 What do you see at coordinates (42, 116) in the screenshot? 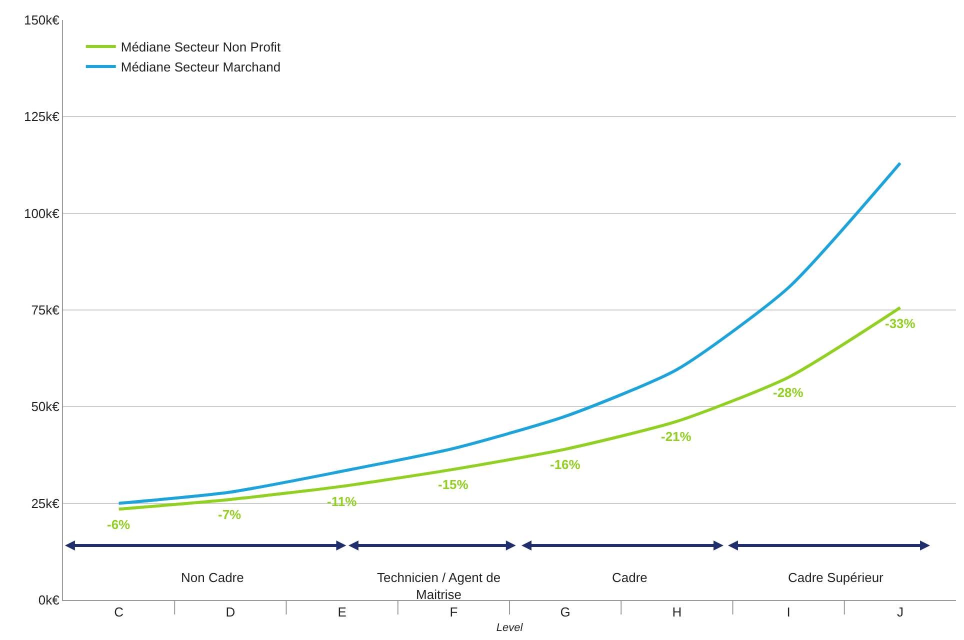
I see `y-tick-label: 125k€` at bounding box center [42, 116].